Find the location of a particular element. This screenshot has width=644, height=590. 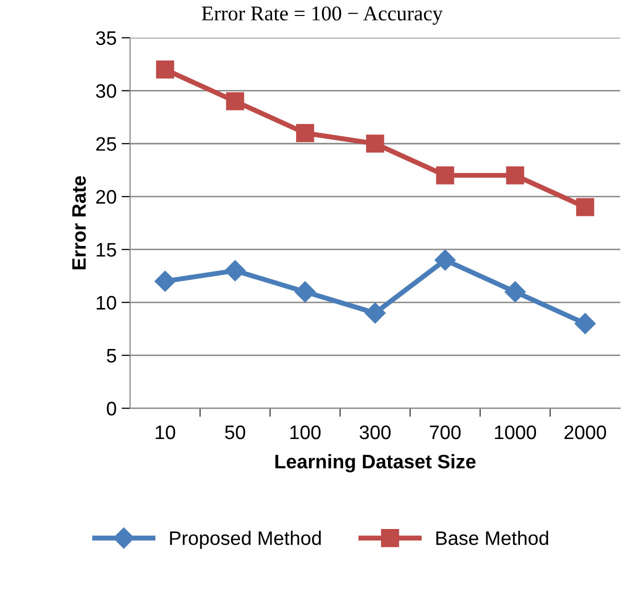

x-tick-label: 100 is located at coordinates (305, 432).